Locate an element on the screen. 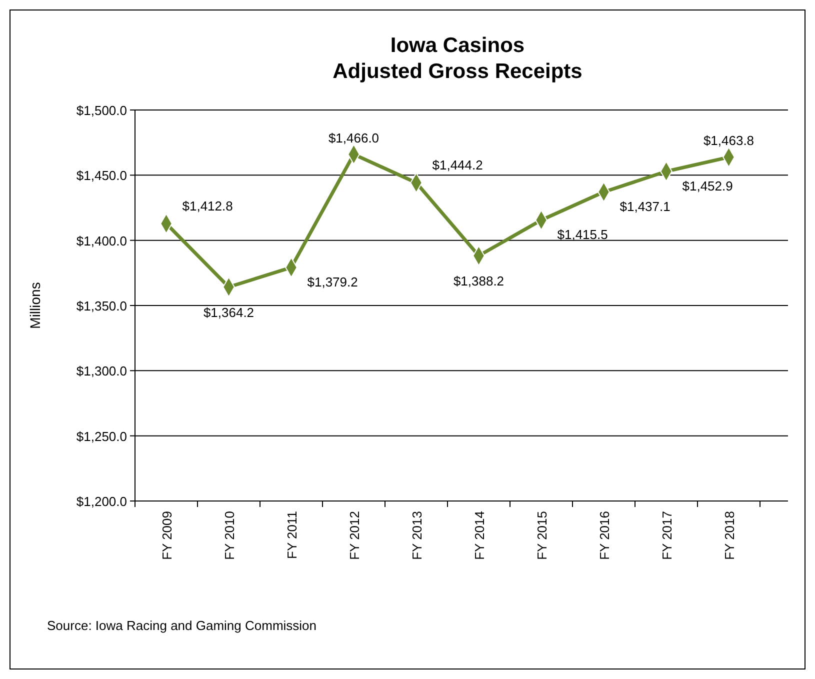  chart-title: Iowa Casinos Adjusted Gross Receipts is located at coordinates (457, 58).